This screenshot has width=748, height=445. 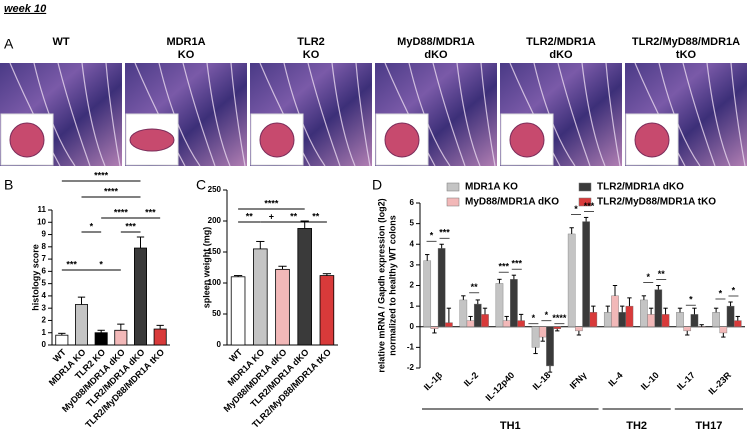 What do you see at coordinates (44, 258) in the screenshot?
I see `y-tick-label: 7` at bounding box center [44, 258].